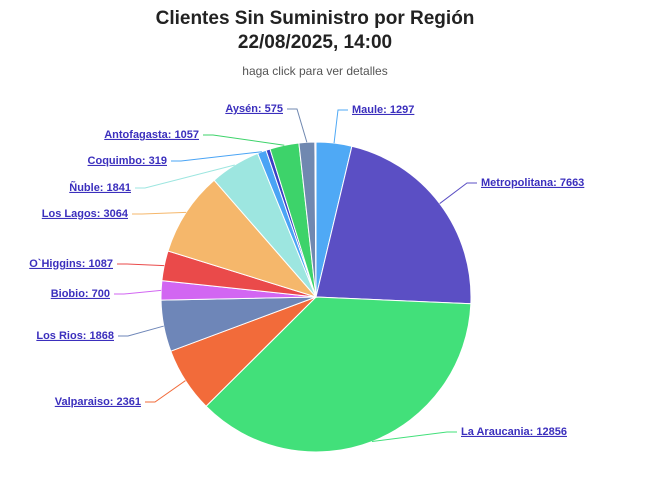 This screenshot has height=487, width=650. I want to click on data-label: Los Lagos: 3064, so click(85, 214).